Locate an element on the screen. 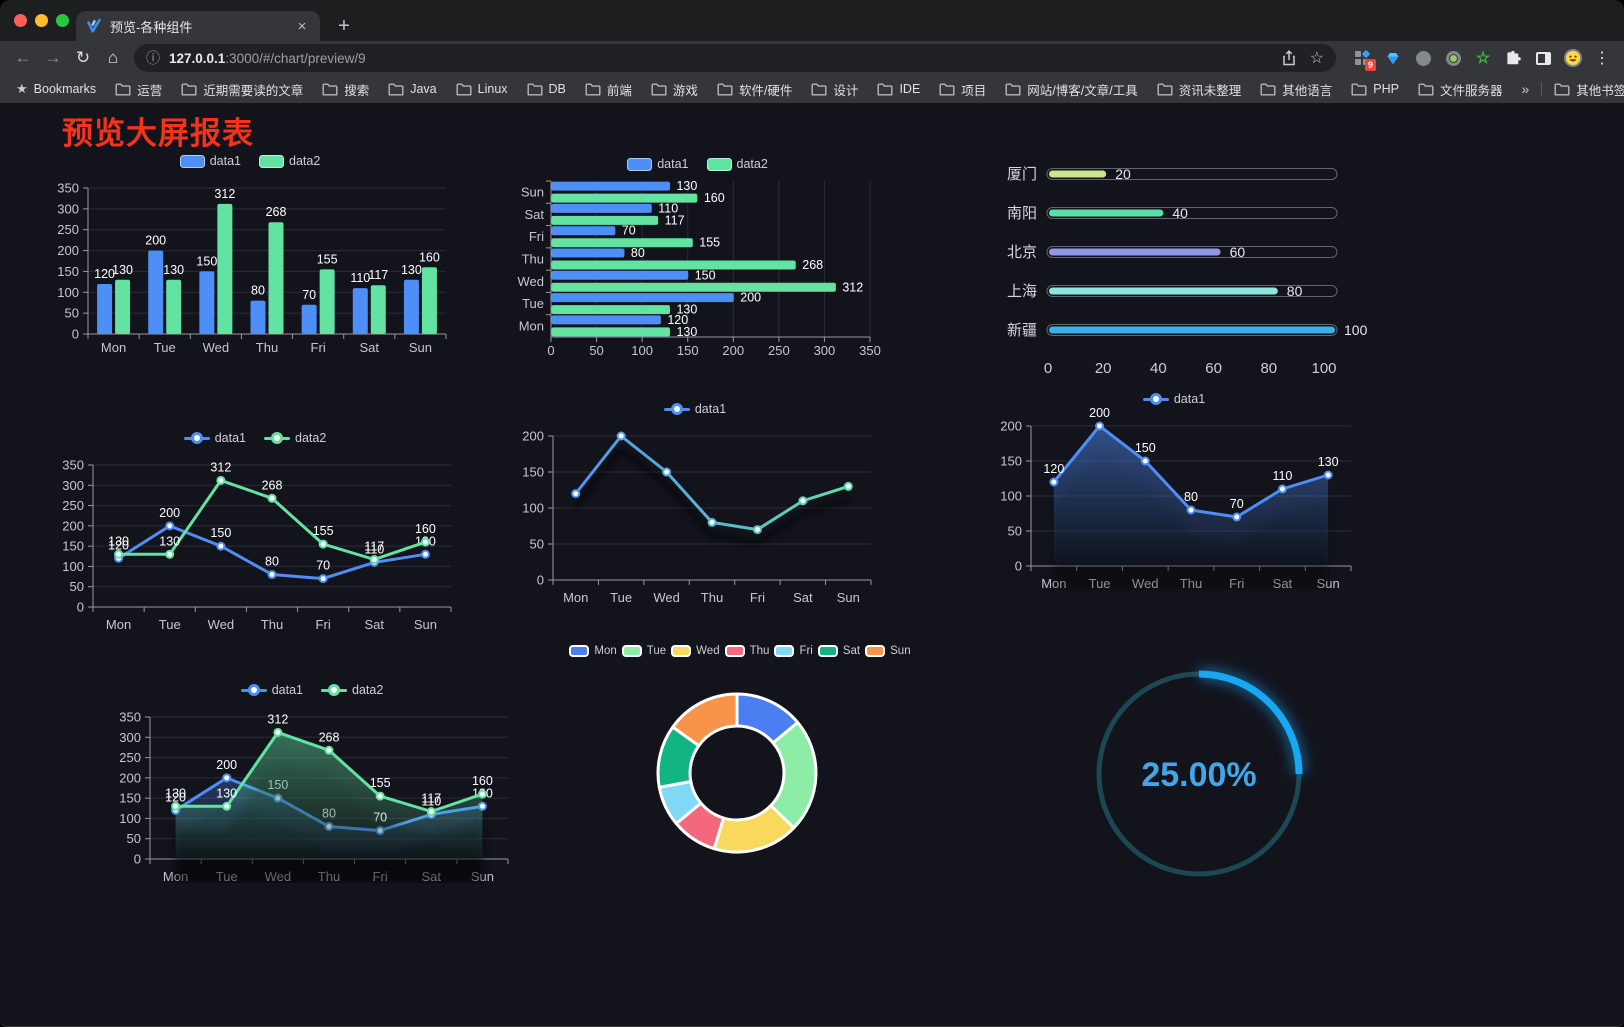 This screenshot has width=1624, height=1027. legend-item: Wed is located at coordinates (695, 651).